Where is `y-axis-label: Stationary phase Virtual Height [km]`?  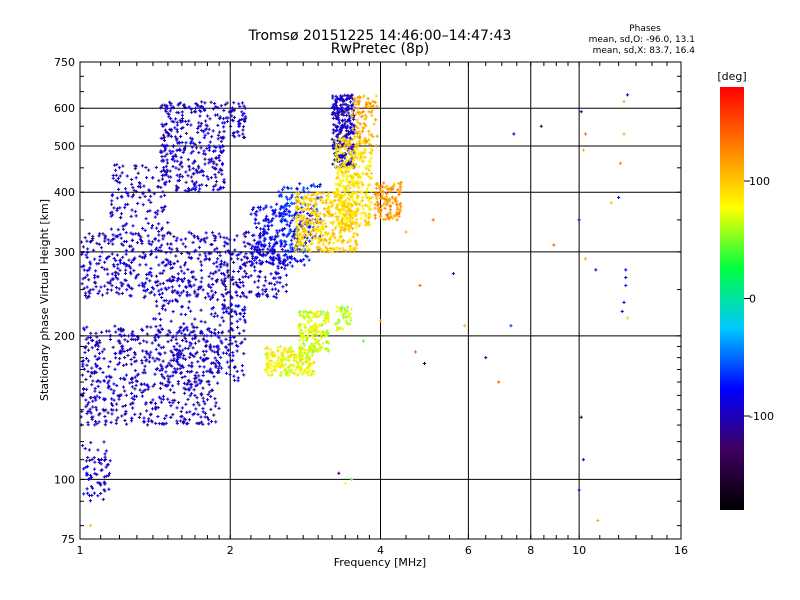 y-axis-label: Stationary phase Virtual Height [km] is located at coordinates (44, 300).